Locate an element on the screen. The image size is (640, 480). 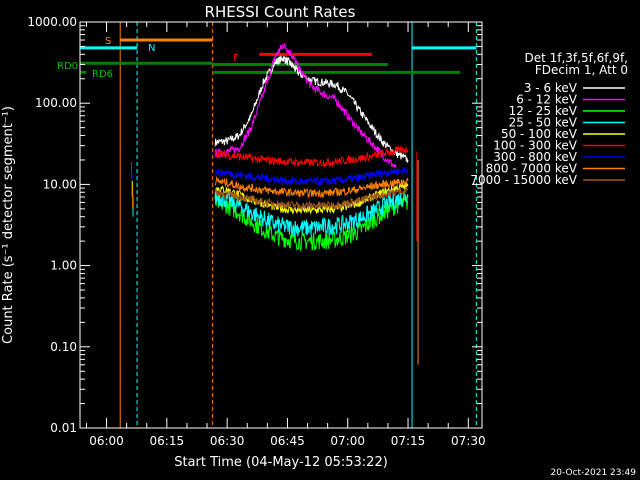
x-tick-label: 06:30 is located at coordinates (227, 441).